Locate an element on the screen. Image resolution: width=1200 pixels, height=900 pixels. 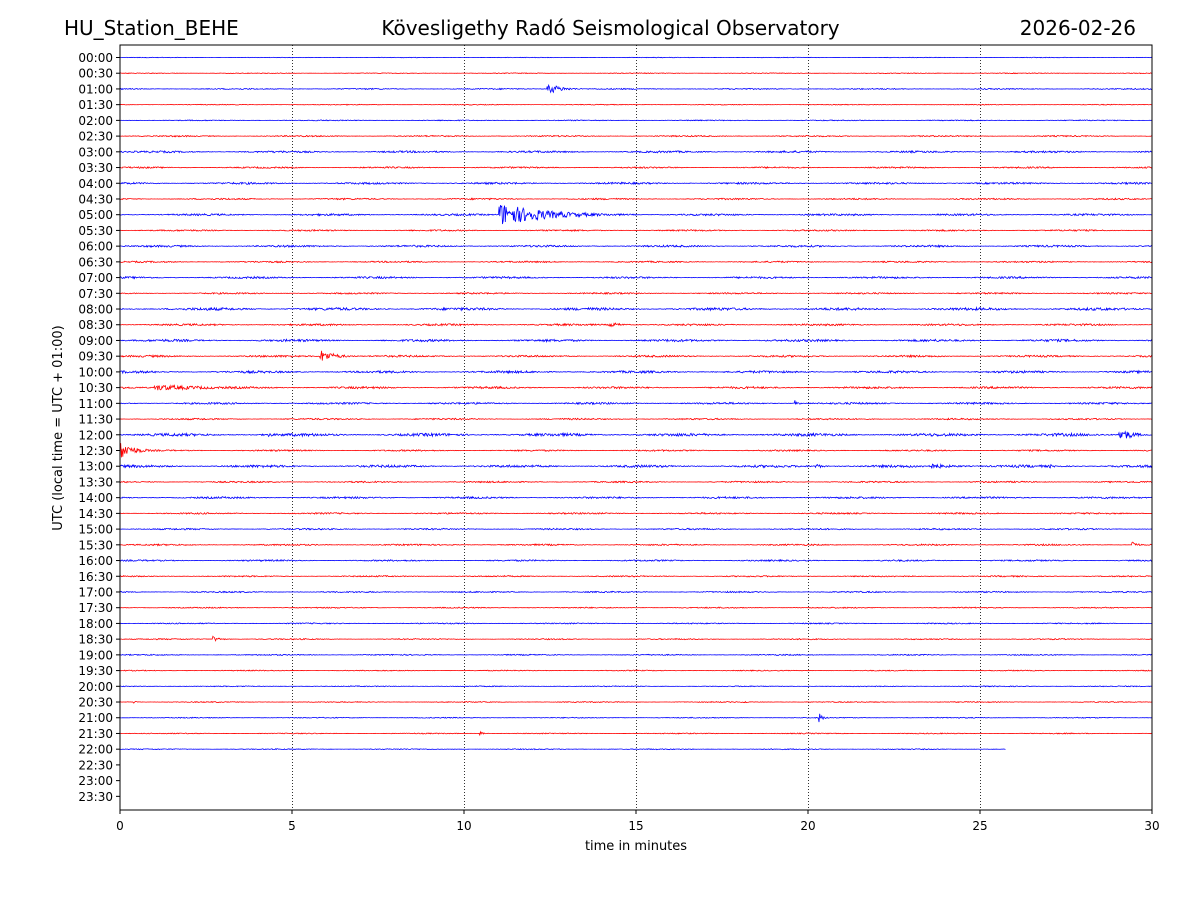
row-label: 18:30 is located at coordinates (95, 640).